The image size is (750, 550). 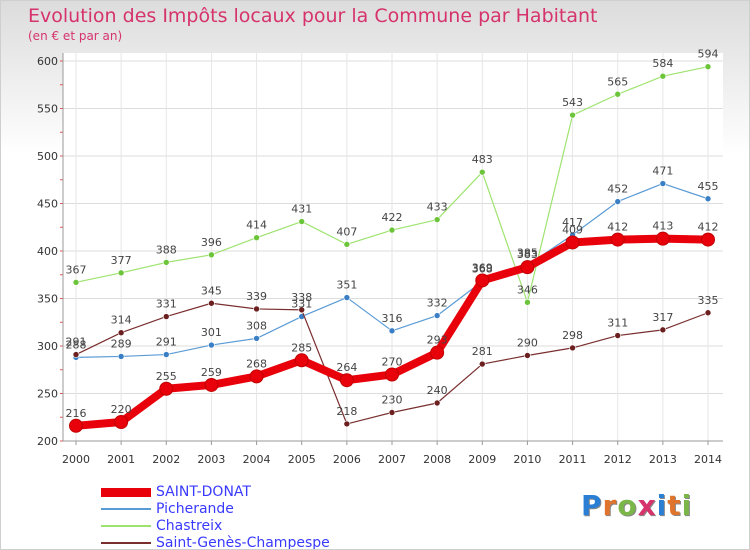 I want to click on data-label: 388, so click(x=166, y=249).